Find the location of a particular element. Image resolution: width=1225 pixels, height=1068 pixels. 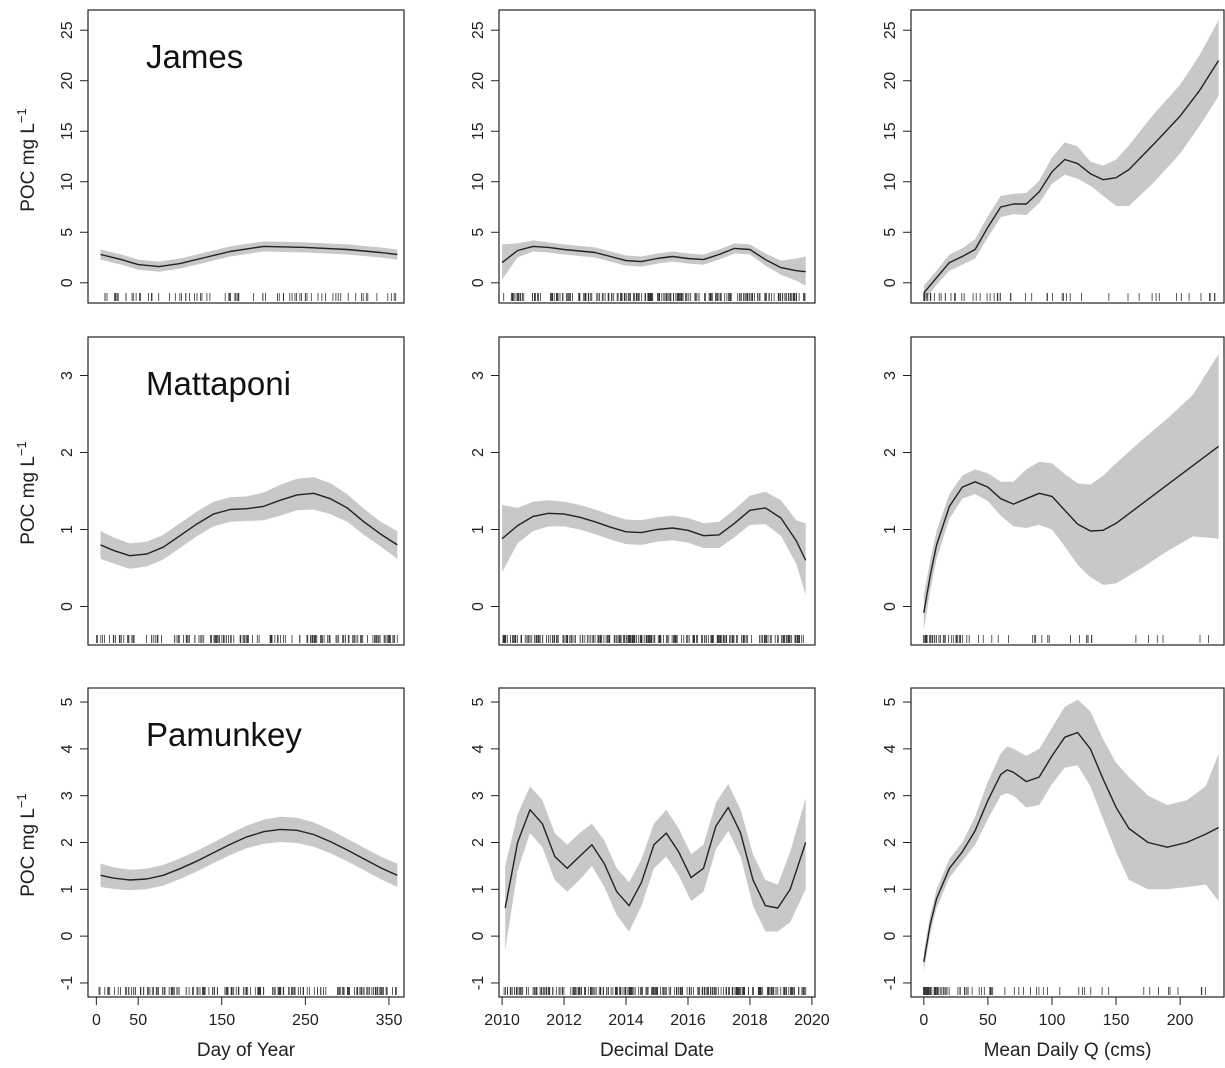

fit-line-mattaponi-date is located at coordinates (654, 534).